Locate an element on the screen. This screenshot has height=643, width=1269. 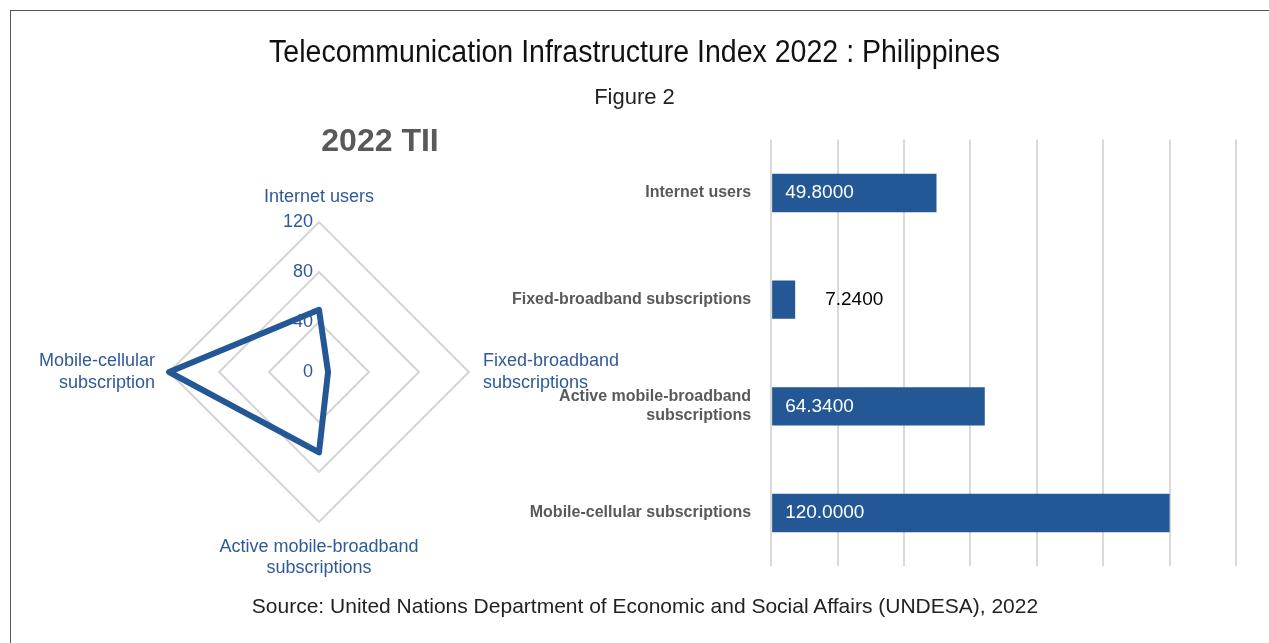
source-note: Source: United Nations Department of Economic and Social Affairs (UNDESA), 2022 is located at coordinates (645, 606).